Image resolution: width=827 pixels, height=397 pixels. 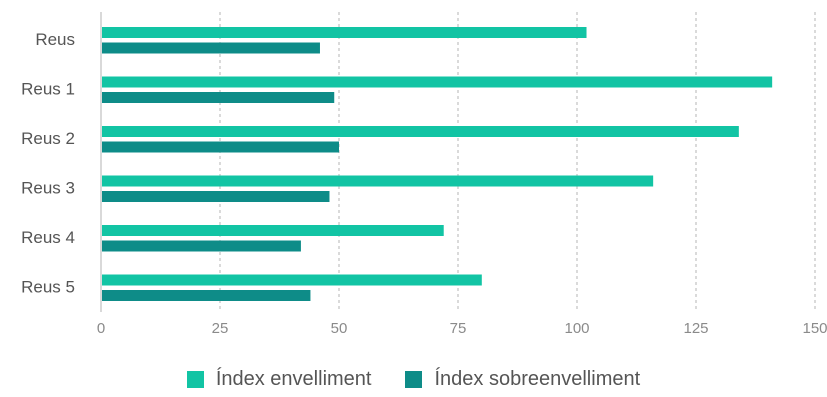 I want to click on x-tick-label: 50, so click(x=339, y=328).